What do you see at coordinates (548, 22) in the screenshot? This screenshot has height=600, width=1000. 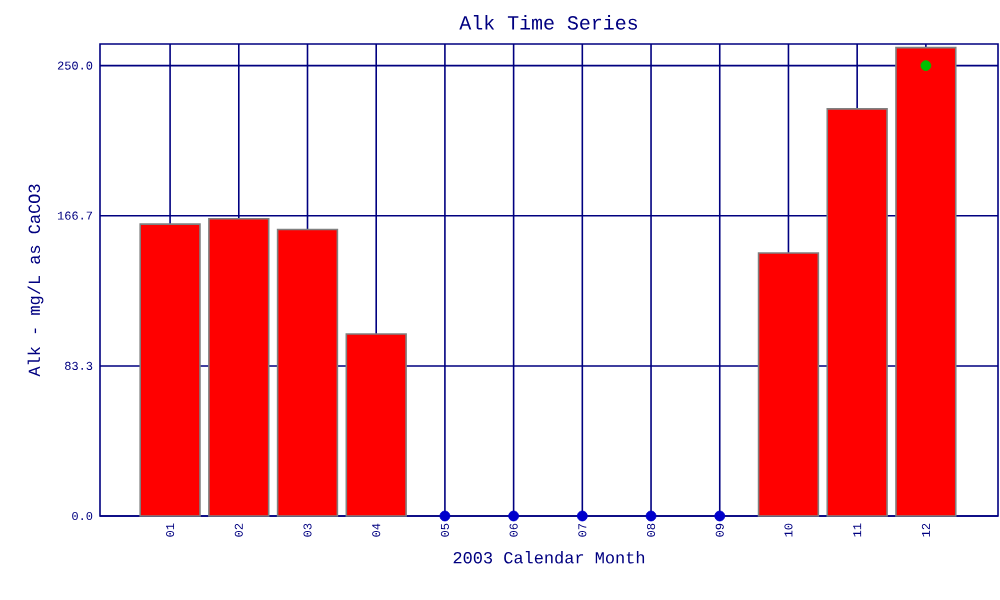 I see `chart-title: Alk Time Series` at bounding box center [548, 22].